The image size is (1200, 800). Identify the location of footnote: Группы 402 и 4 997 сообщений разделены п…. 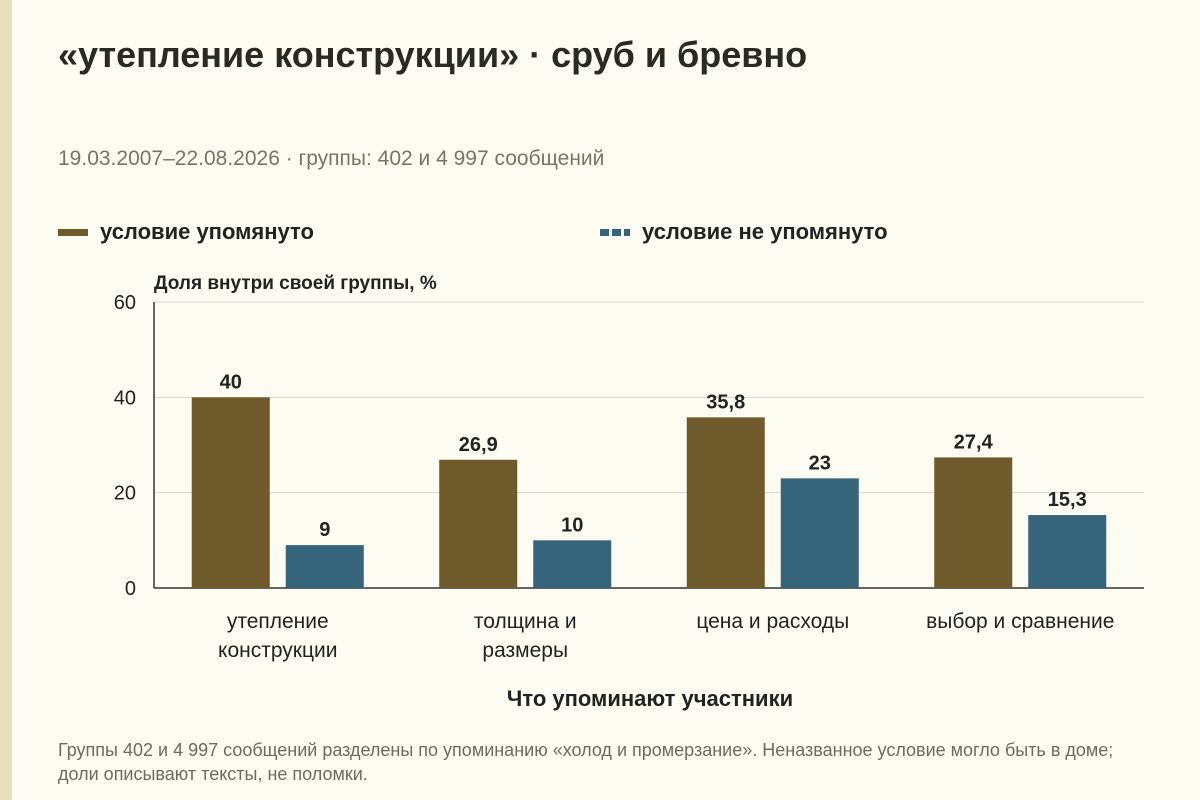
(586, 762).